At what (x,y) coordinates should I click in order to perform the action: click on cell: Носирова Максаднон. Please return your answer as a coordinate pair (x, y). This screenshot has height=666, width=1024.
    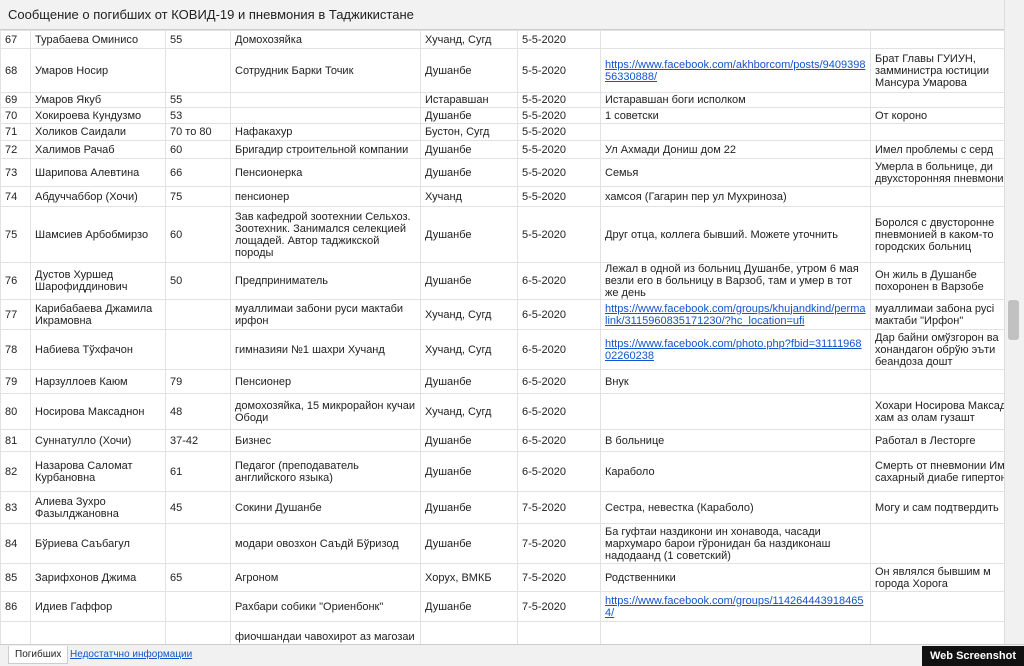
    Looking at the image, I should click on (98, 411).